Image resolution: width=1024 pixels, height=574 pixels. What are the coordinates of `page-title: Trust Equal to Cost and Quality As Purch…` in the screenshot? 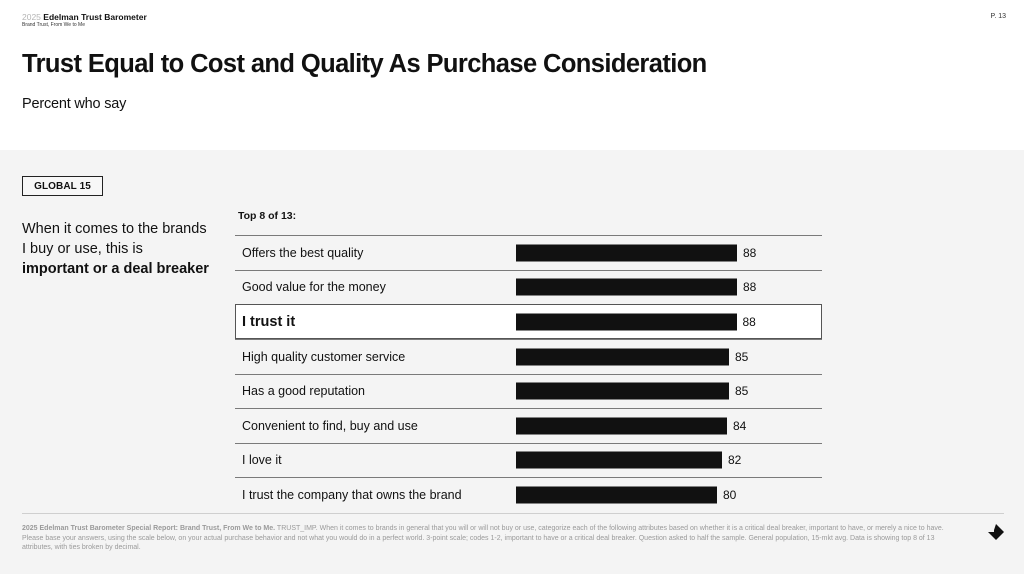 It's located at (364, 64).